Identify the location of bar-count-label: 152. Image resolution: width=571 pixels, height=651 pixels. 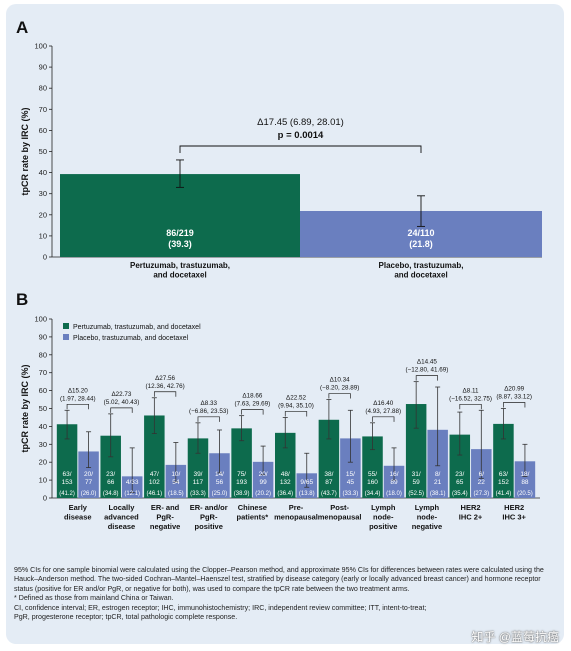
(503, 482).